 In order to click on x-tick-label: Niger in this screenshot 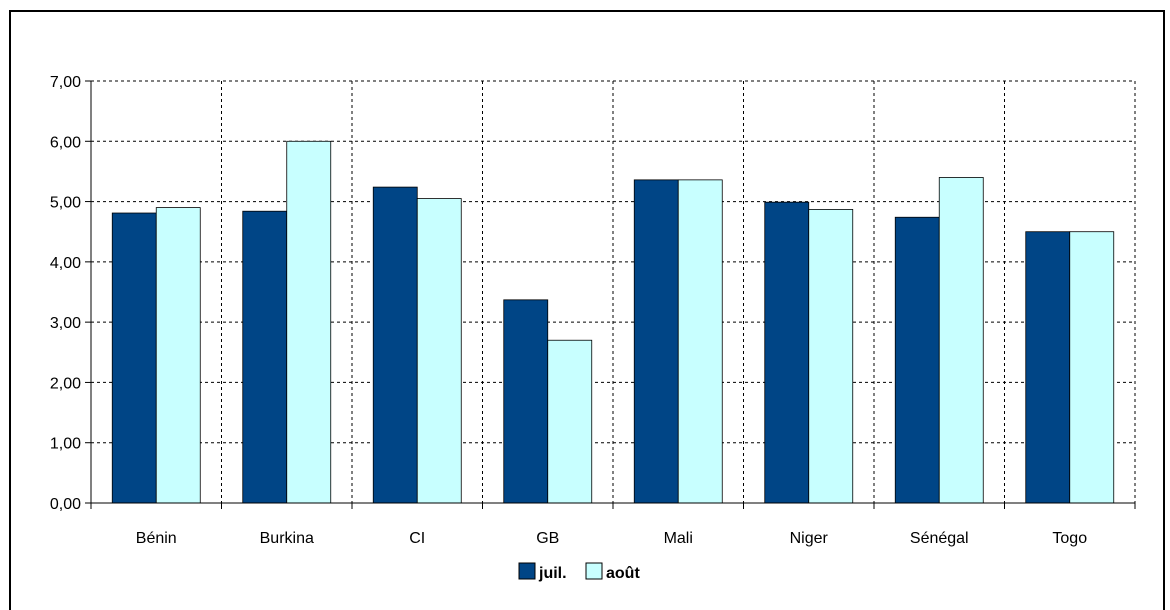, I will do `click(809, 538)`.